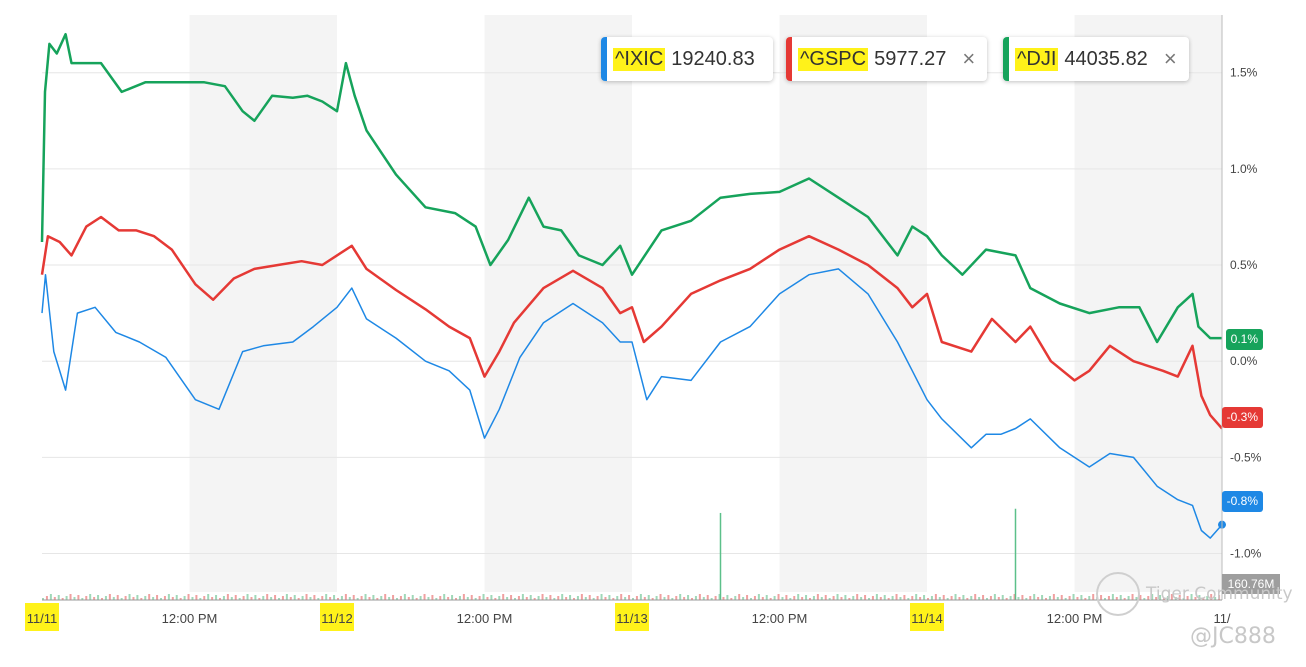  What do you see at coordinates (910, 58) in the screenshot?
I see `gspc-value: 5977.27` at bounding box center [910, 58].